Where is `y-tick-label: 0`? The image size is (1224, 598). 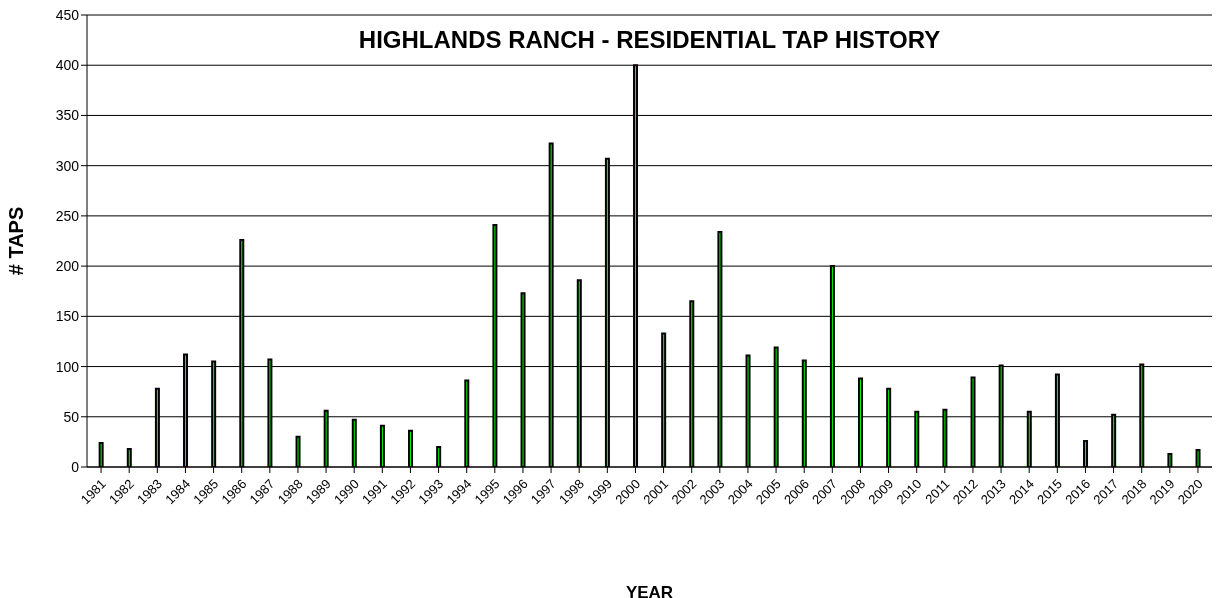 y-tick-label: 0 is located at coordinates (75, 466).